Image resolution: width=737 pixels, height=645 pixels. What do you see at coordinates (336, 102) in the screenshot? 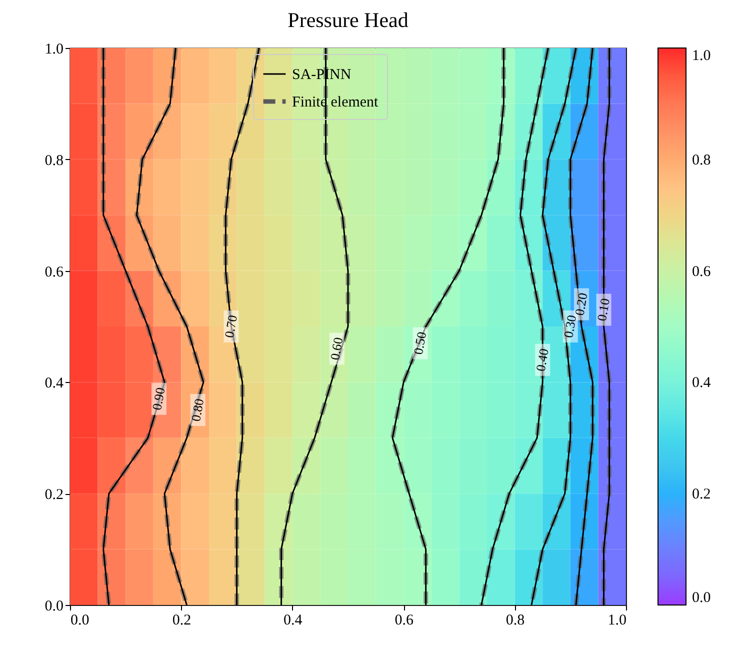
I see `legend-label: Finite element` at bounding box center [336, 102].